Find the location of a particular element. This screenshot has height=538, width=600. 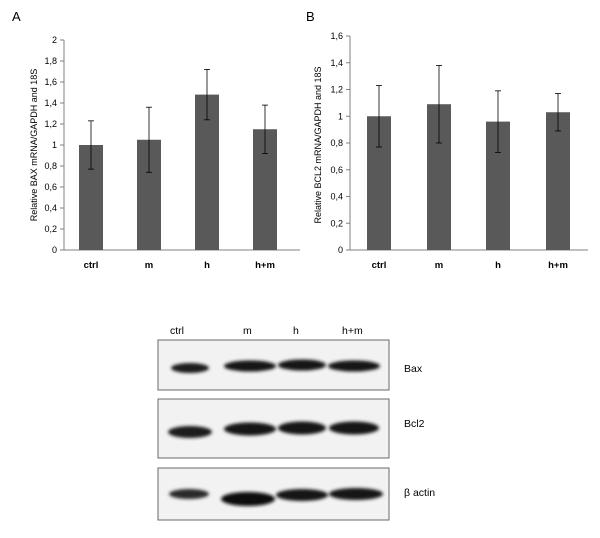

chart-b-categories: ctrl m h h+m is located at coordinates (470, 265).